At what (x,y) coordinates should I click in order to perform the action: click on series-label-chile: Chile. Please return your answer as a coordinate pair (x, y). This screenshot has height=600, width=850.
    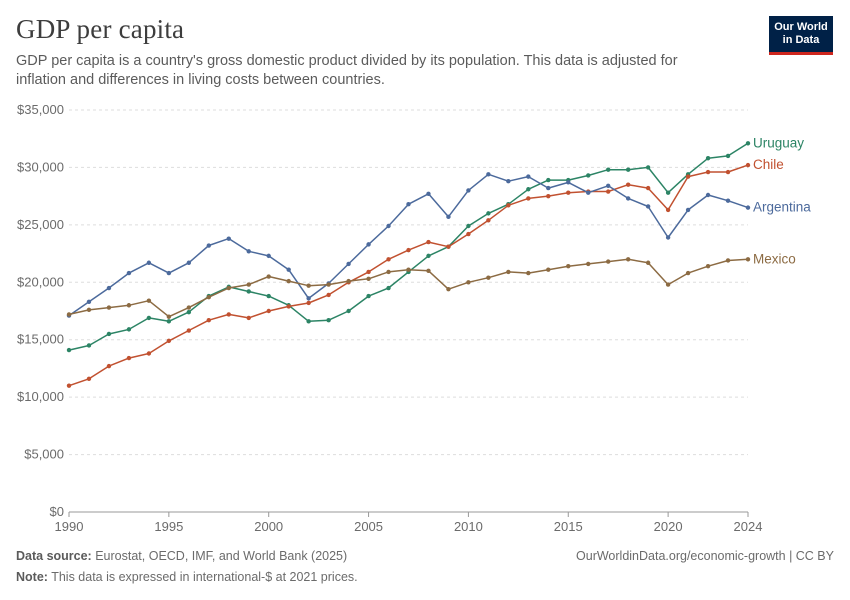
    Looking at the image, I should click on (768, 164).